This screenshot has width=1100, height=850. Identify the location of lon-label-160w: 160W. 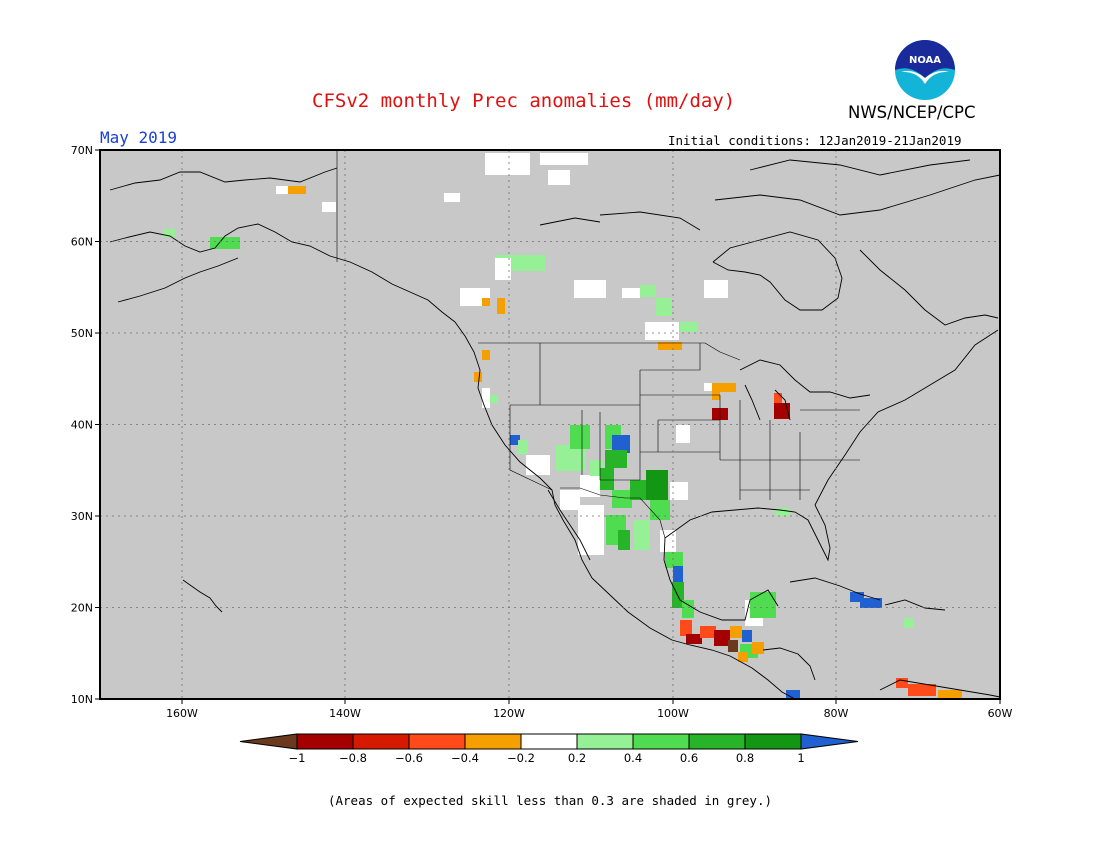
(182, 713).